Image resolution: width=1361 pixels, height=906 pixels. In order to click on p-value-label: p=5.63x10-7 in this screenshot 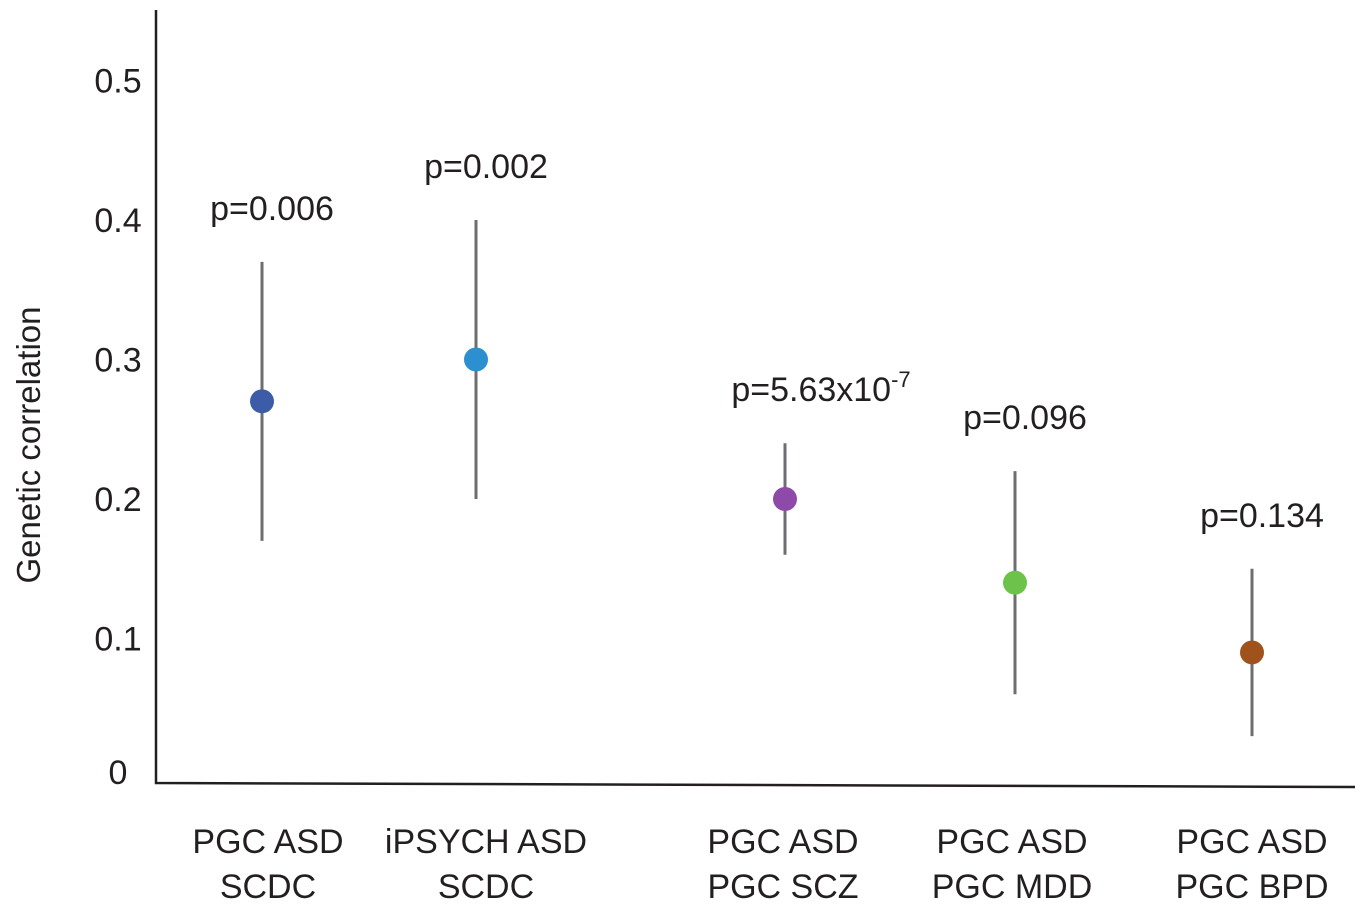, I will do `click(820, 388)`.